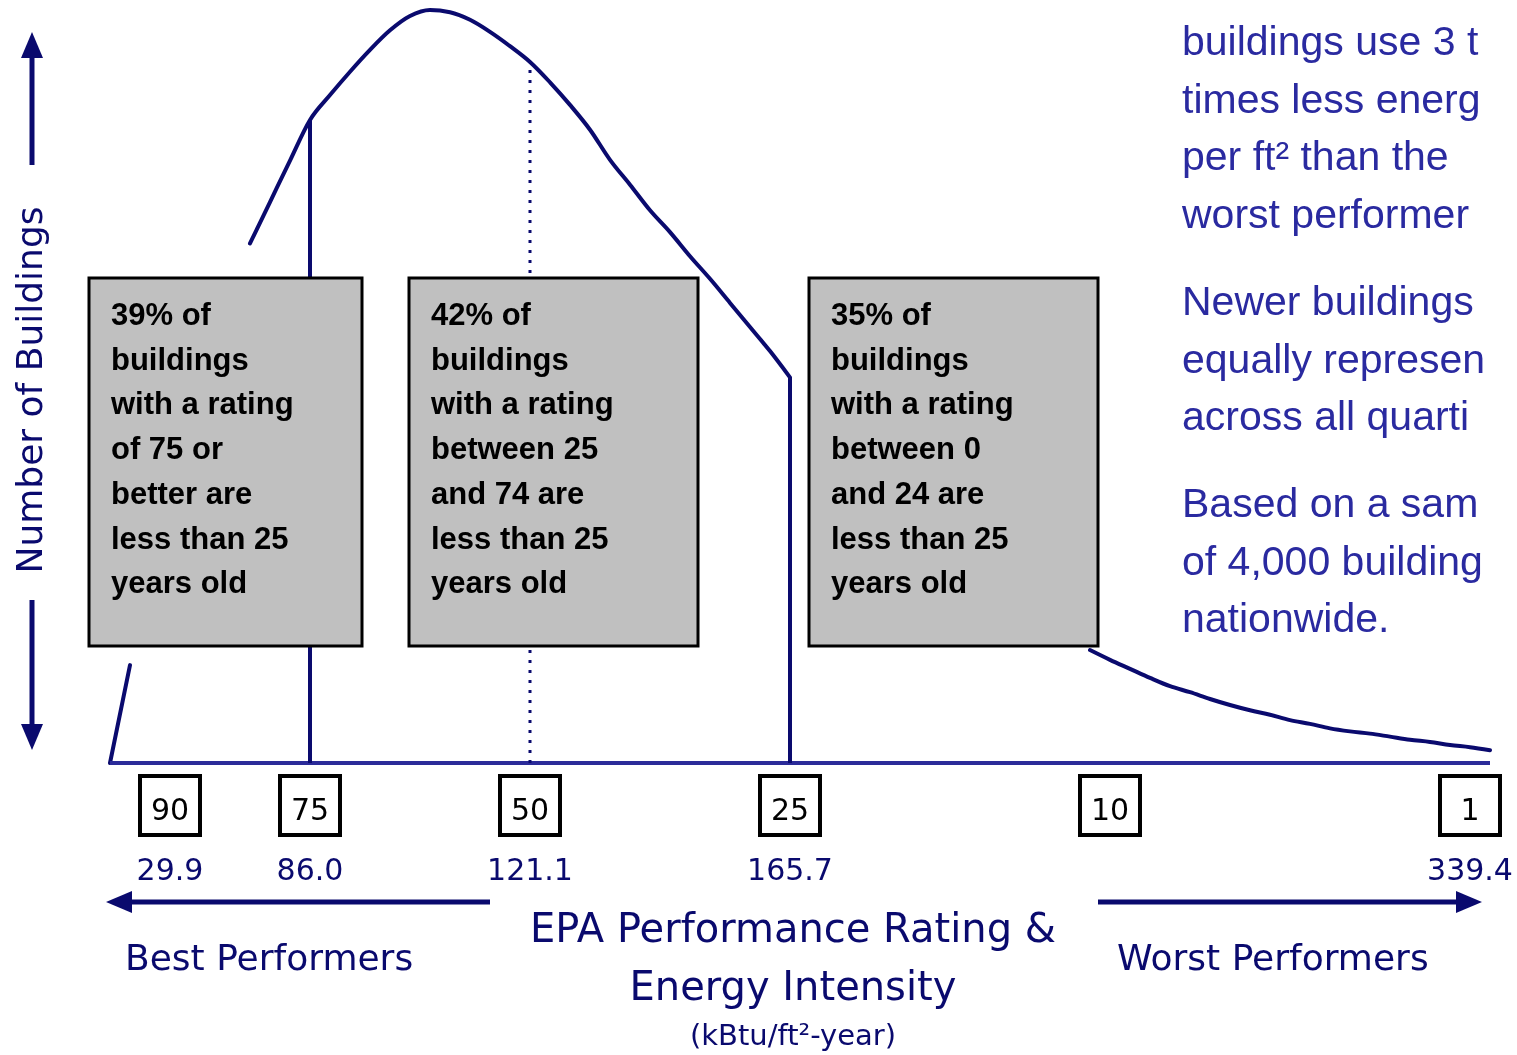 Image resolution: width=1517 pixels, height=1055 pixels. What do you see at coordinates (790, 809) in the screenshot?
I see `x-tick-label: 25` at bounding box center [790, 809].